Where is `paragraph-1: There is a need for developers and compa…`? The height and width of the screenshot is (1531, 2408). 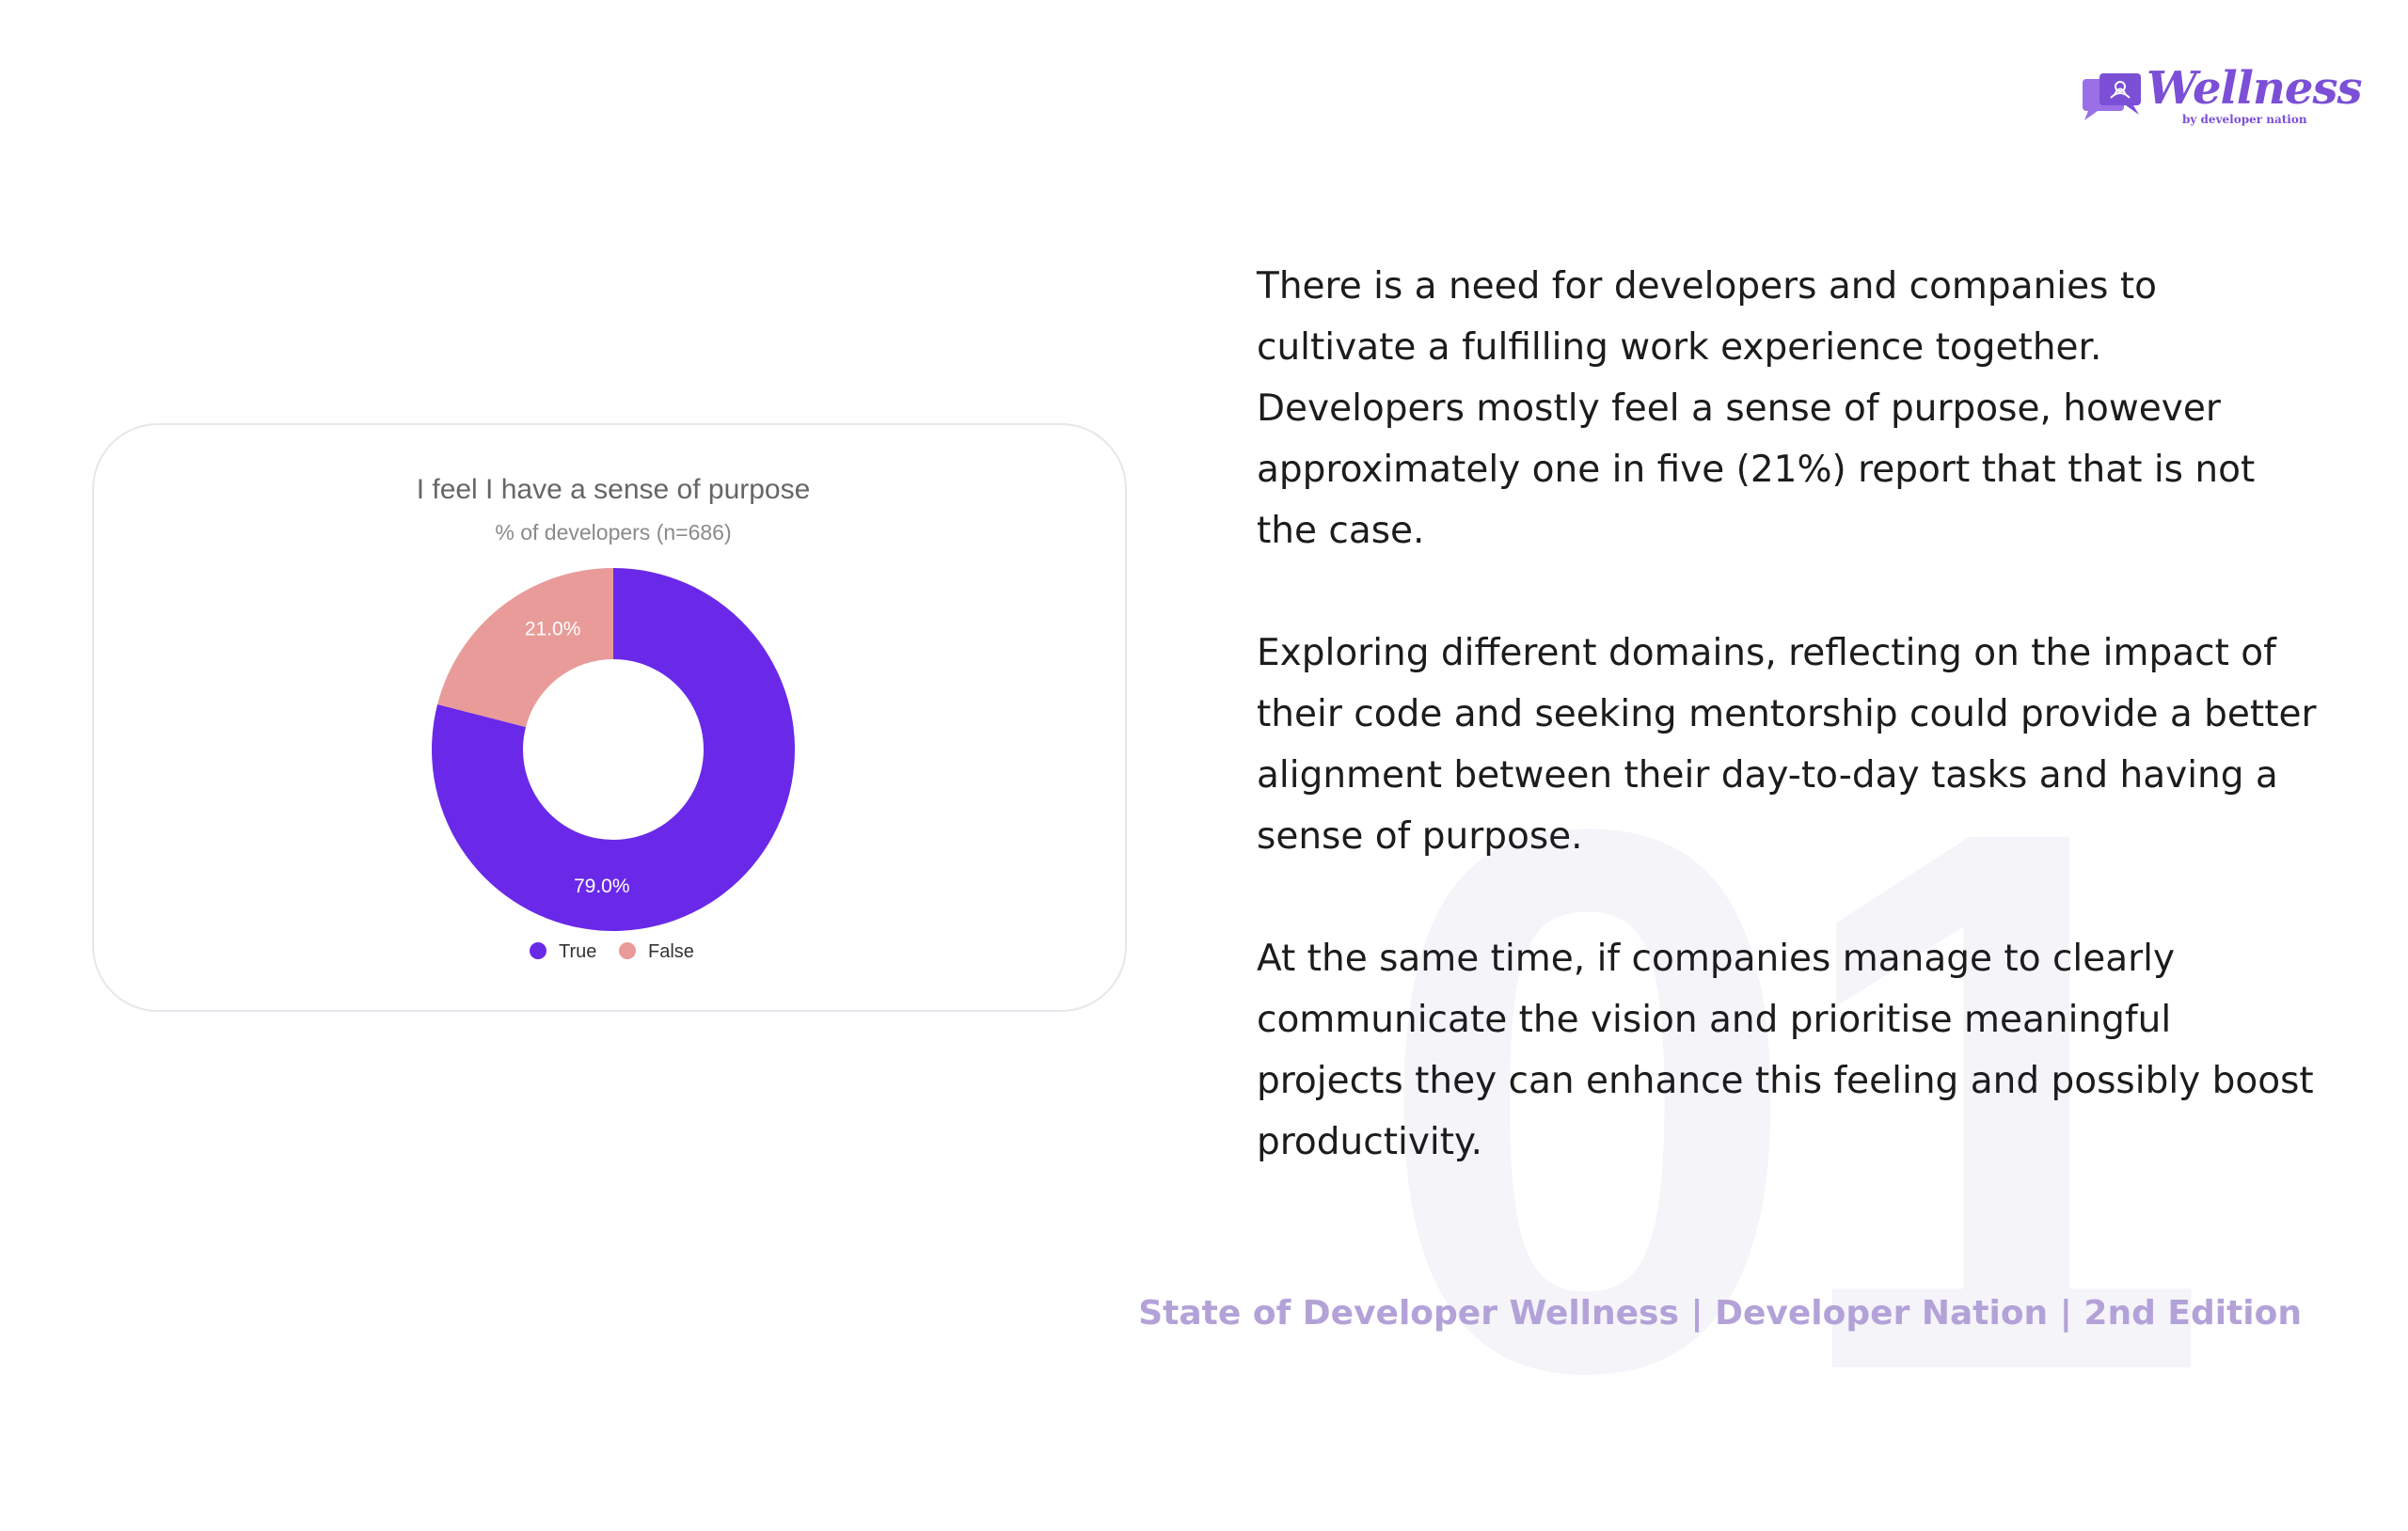 paragraph-1: There is a need for developers and compa… is located at coordinates (1757, 408).